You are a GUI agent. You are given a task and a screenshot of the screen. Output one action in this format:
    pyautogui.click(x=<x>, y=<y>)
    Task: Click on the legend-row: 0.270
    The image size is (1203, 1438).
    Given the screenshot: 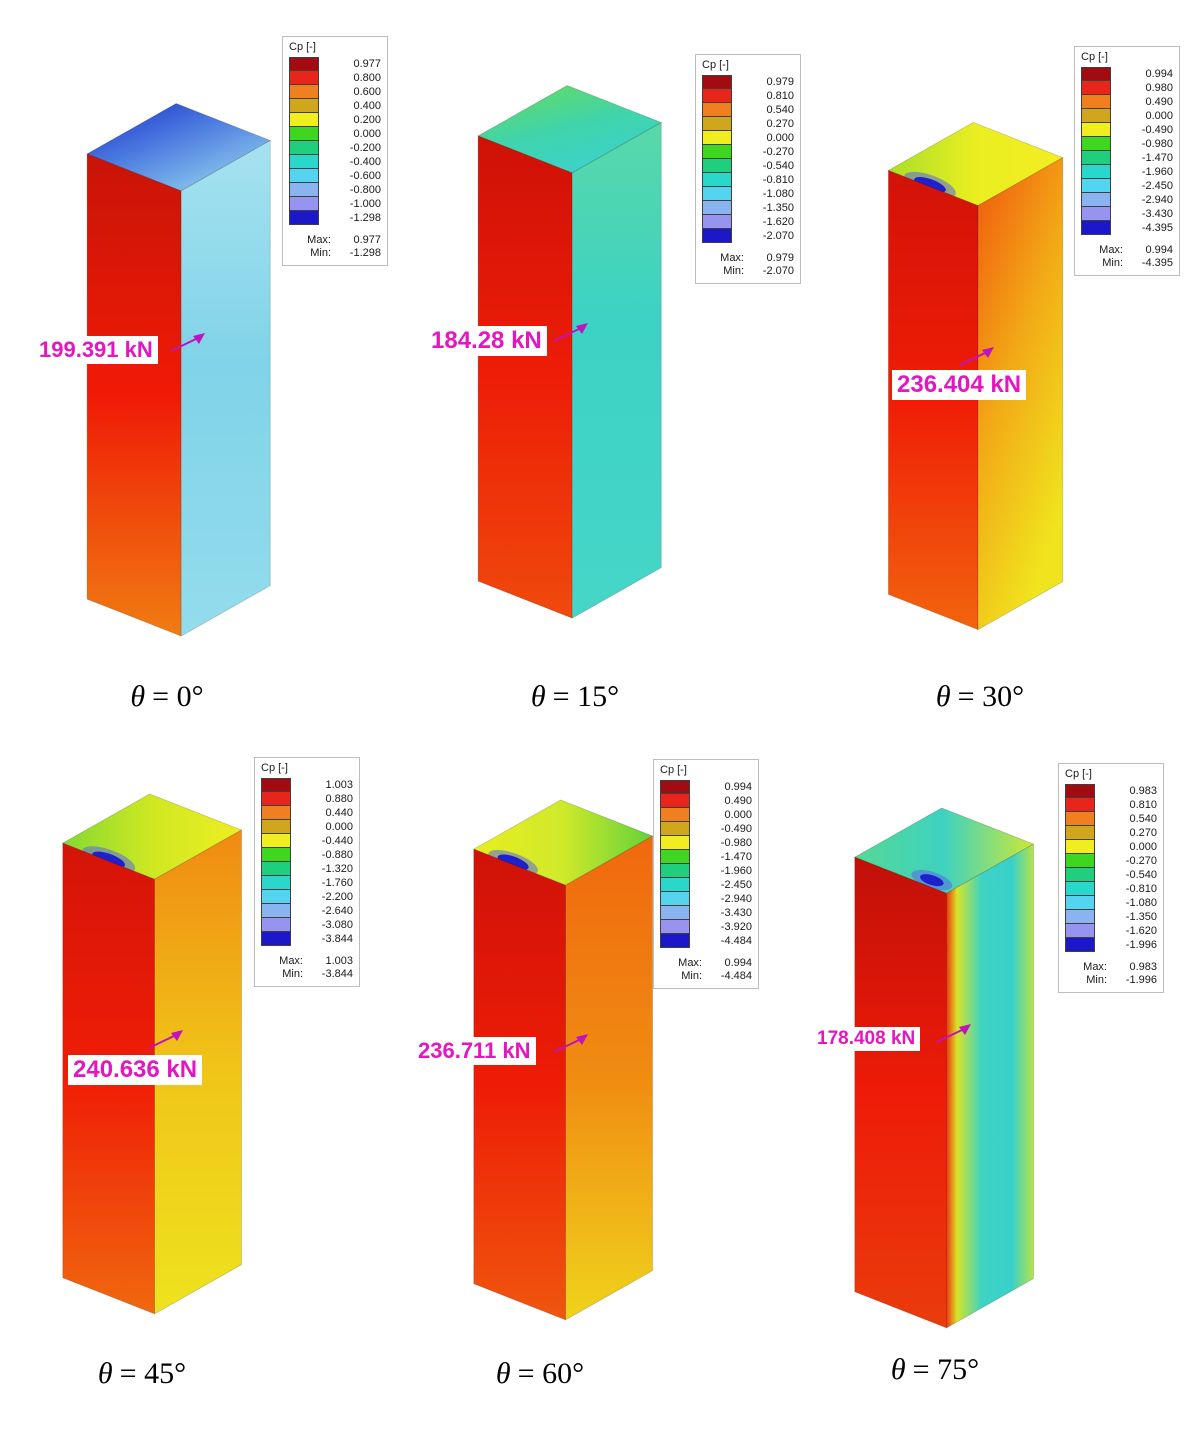 What is the action you would take?
    pyautogui.click(x=1111, y=833)
    